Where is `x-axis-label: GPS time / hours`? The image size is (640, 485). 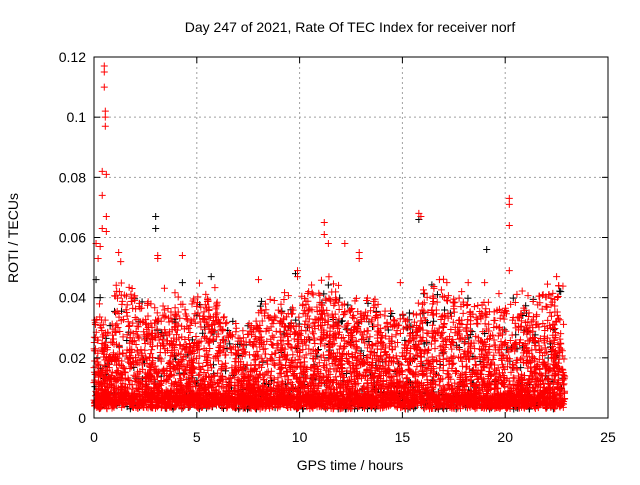
x-axis-label: GPS time / hours is located at coordinates (350, 465).